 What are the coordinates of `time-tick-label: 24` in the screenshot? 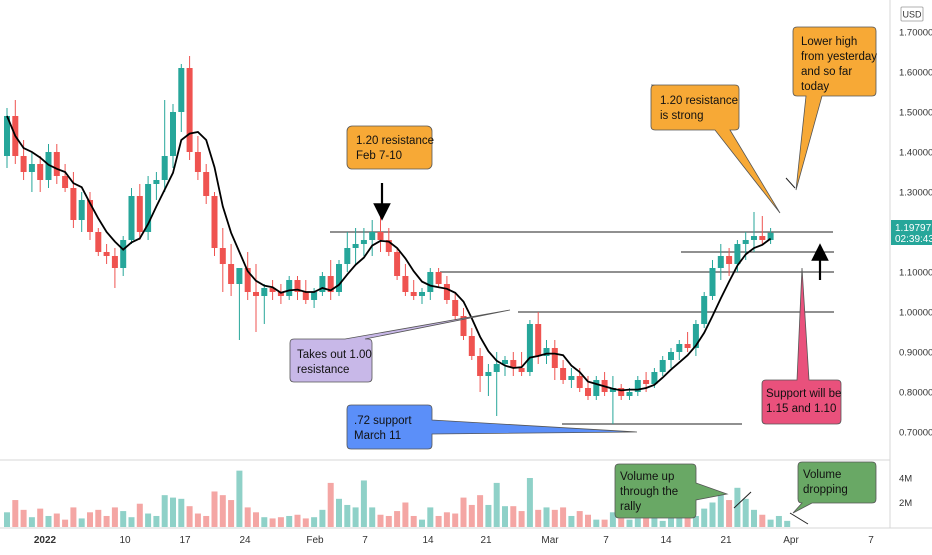 It's located at (245, 540).